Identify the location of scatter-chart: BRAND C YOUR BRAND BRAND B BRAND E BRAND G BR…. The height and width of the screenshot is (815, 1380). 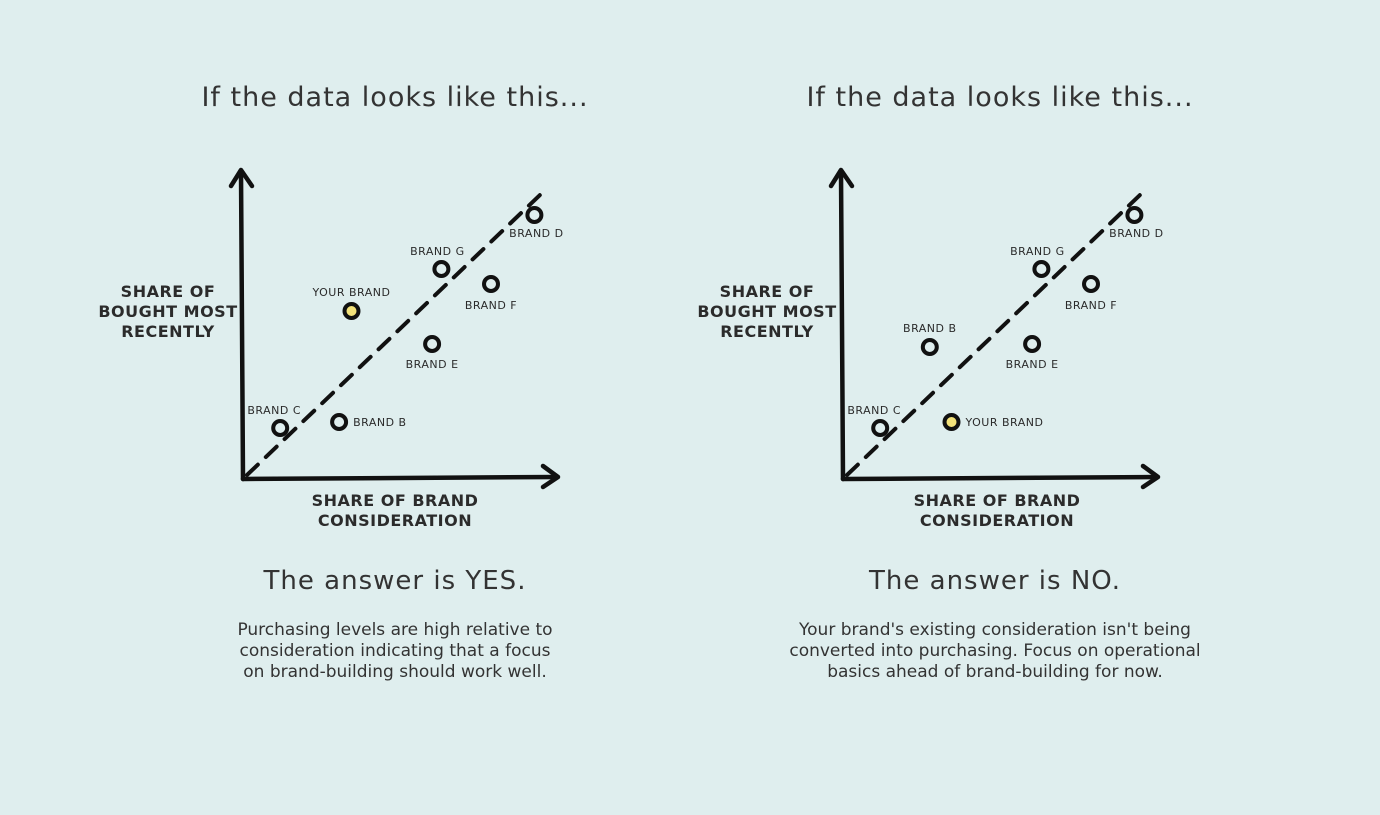
(995, 328).